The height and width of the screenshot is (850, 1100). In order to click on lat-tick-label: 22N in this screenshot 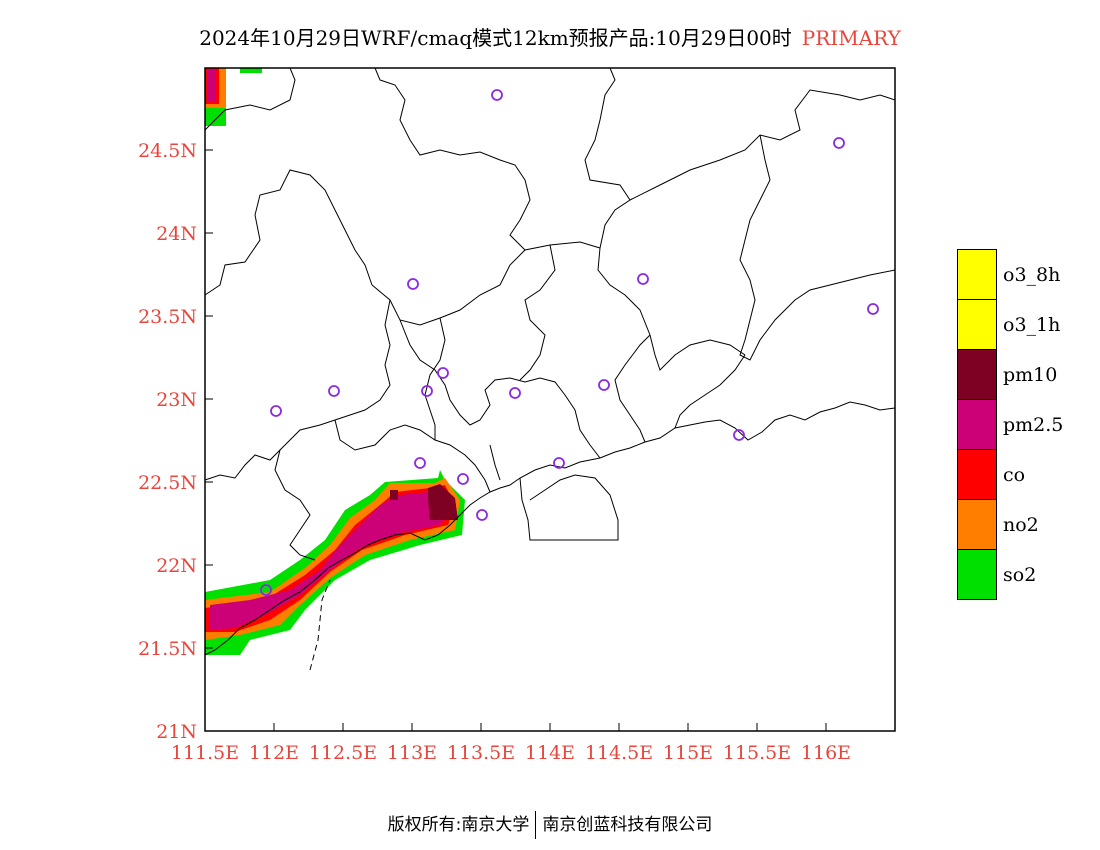, I will do `click(176, 566)`.